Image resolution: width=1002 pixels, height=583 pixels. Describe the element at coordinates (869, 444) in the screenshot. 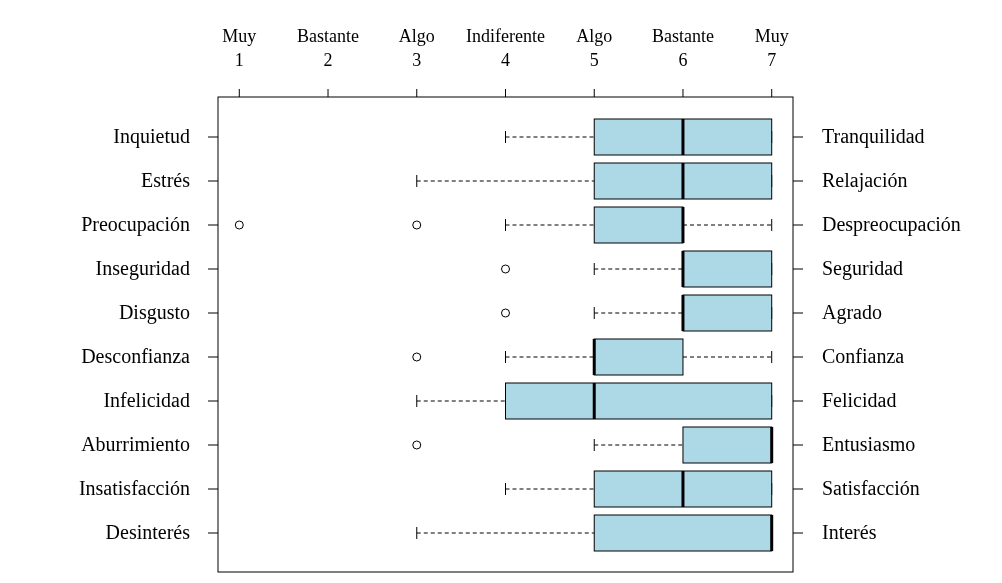

I see `y2-tick-label: Entusiasmo` at that location.